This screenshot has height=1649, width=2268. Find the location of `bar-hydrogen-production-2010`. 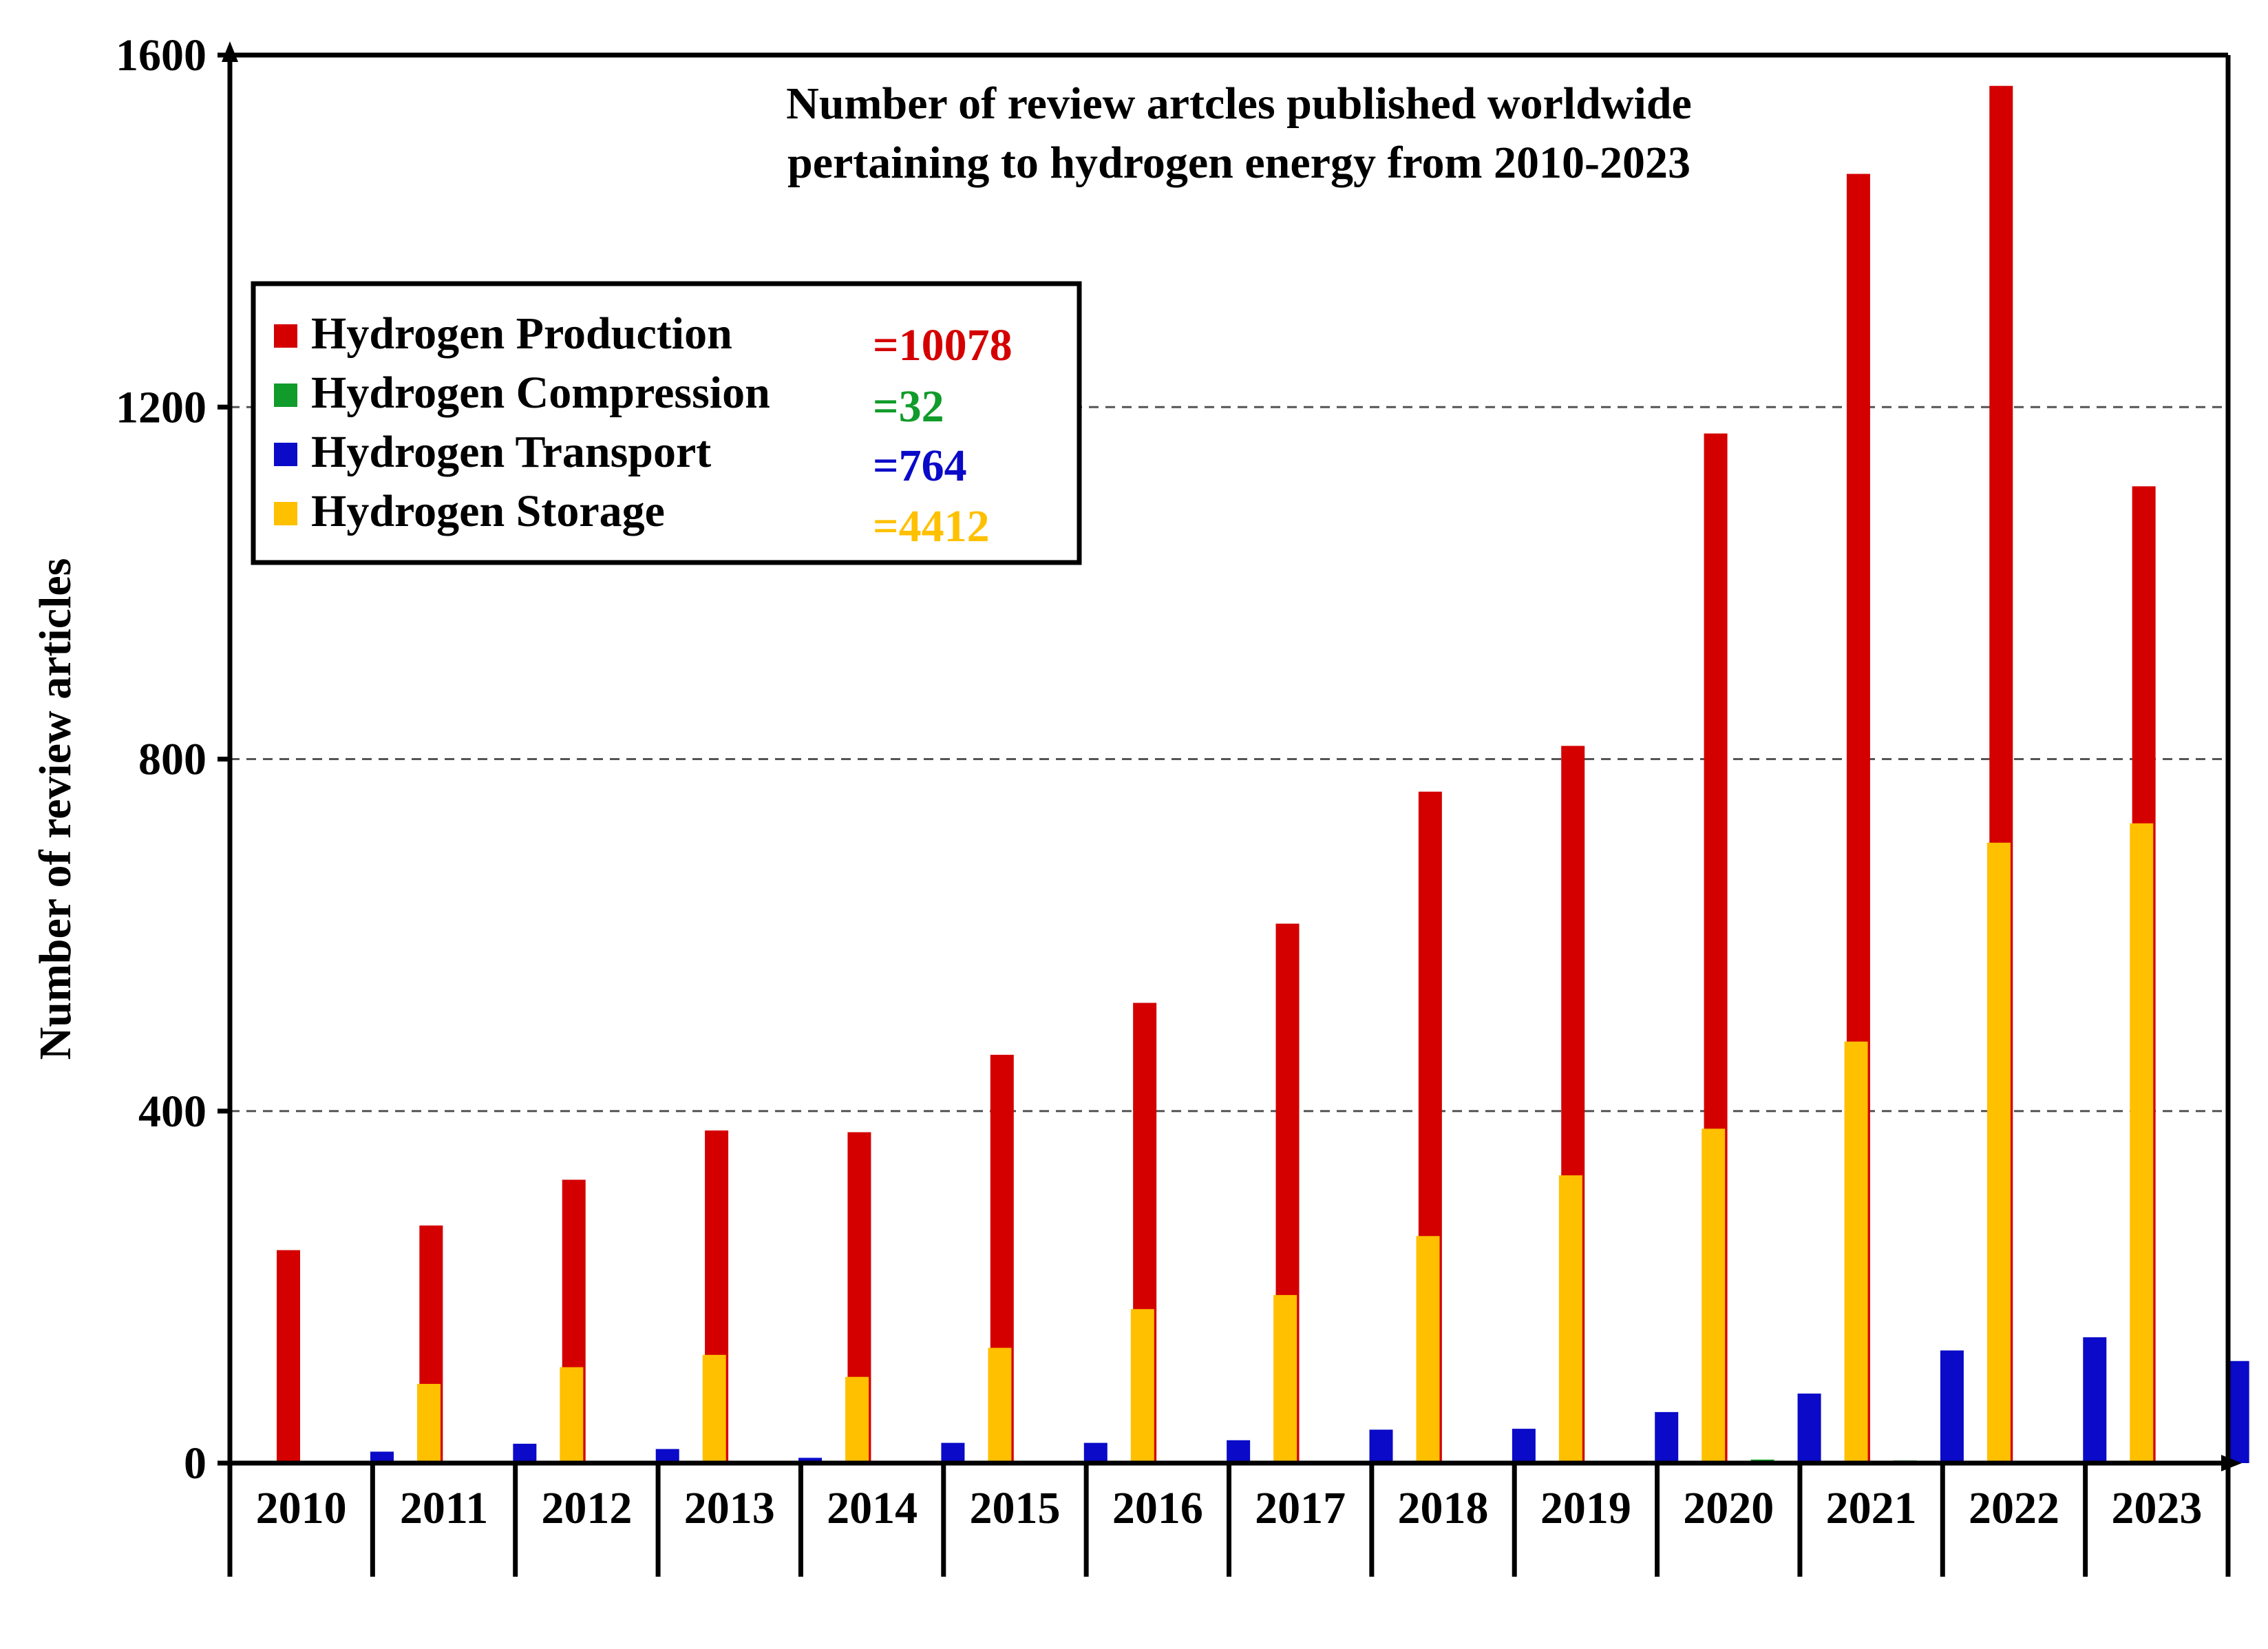

bar-hydrogen-production-2010 is located at coordinates (288, 1356).